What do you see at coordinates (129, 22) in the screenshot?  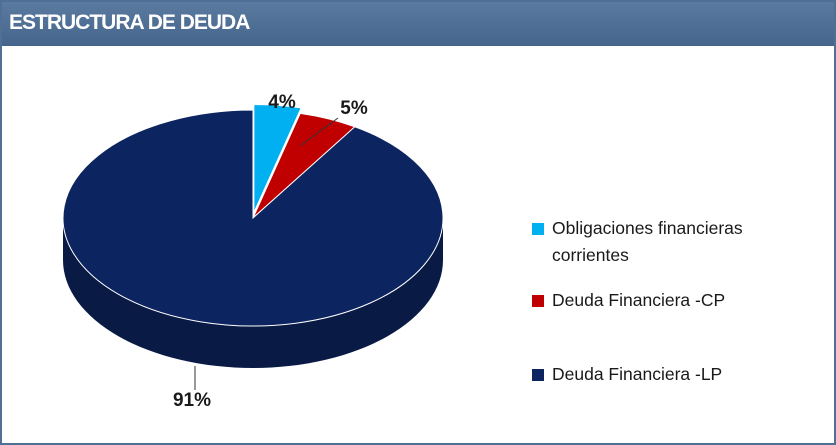 I see `chart-title: ESTRUCTURA DE DEUDA` at bounding box center [129, 22].